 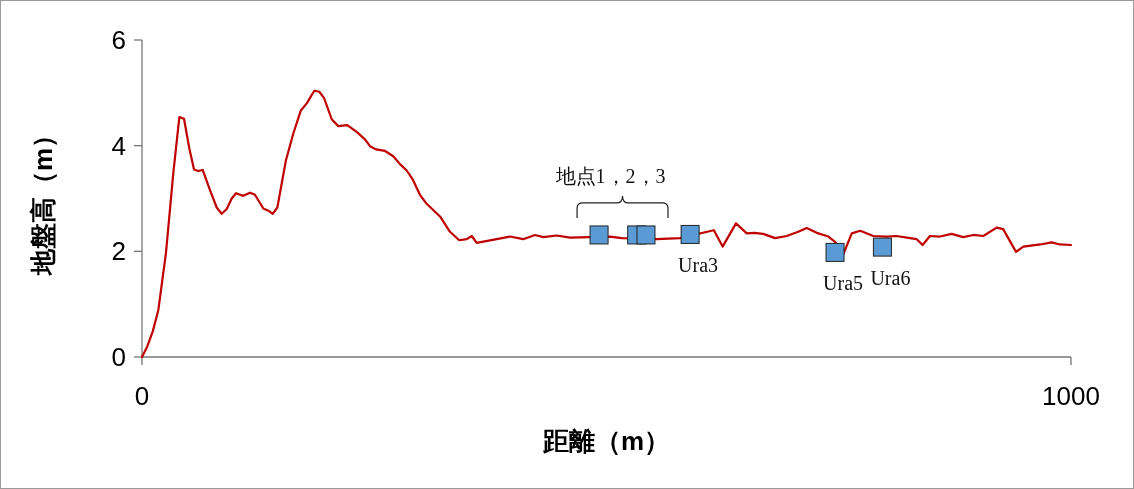 What do you see at coordinates (118, 145) in the screenshot?
I see `y-tick-label: 4` at bounding box center [118, 145].